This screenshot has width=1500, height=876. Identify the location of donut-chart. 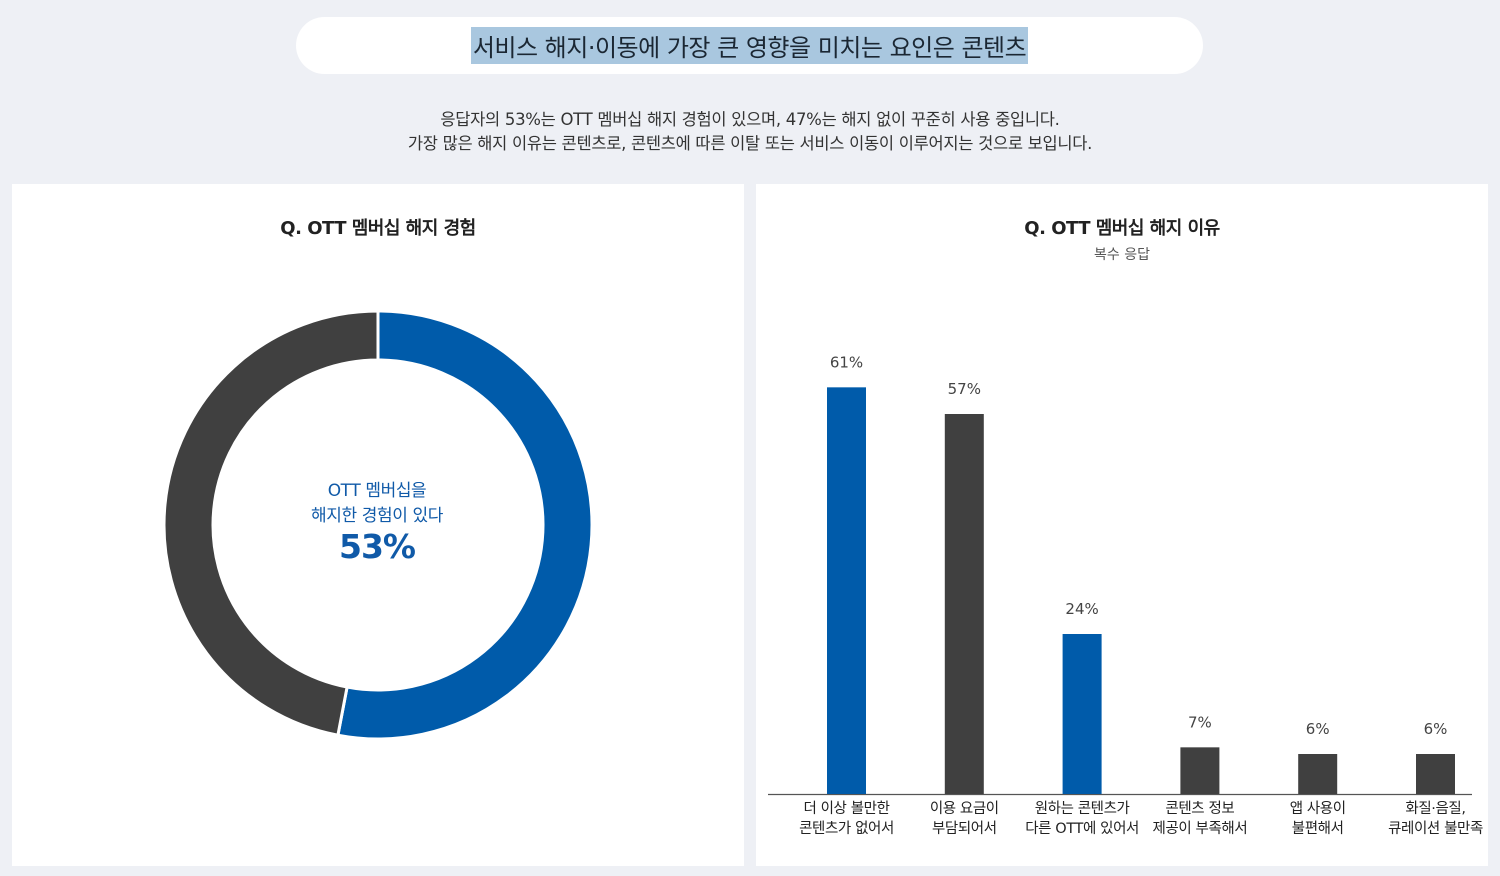
(378, 525).